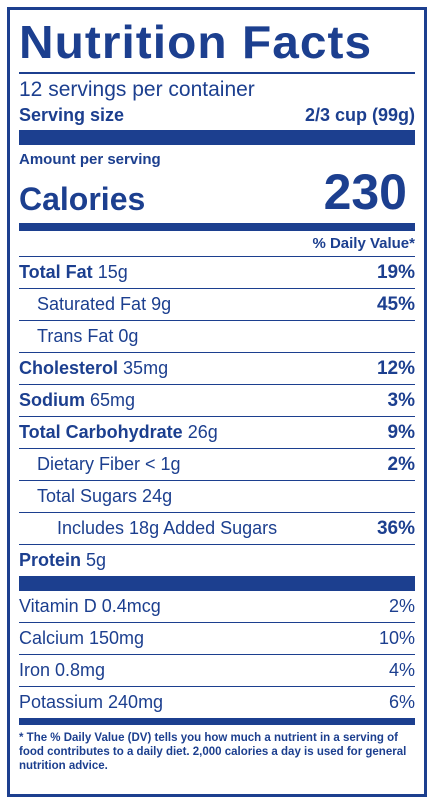  Describe the element at coordinates (401, 400) in the screenshot. I see `nutrient-percent: 3%` at that location.